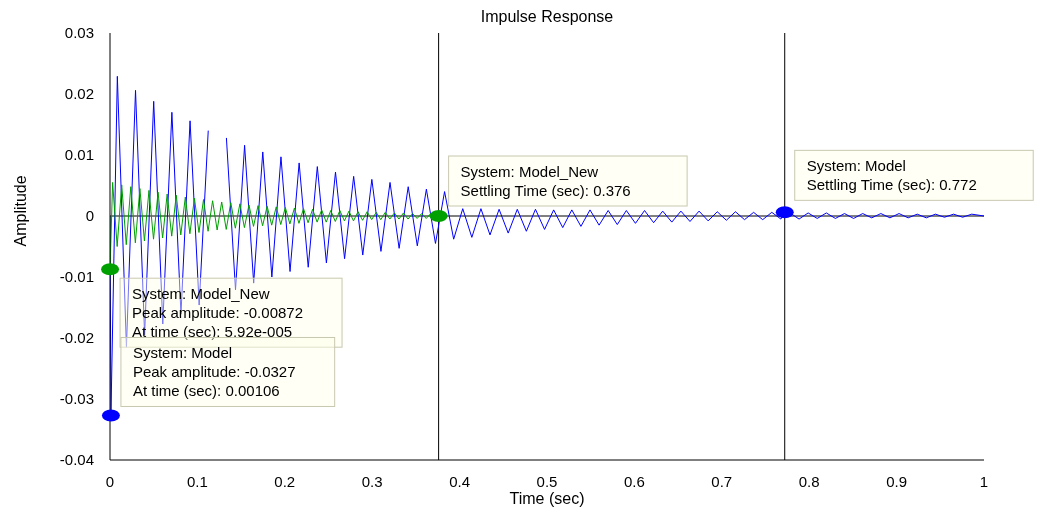 This screenshot has width=1058, height=520. I want to click on y-axis-title: Amplitude, so click(20, 211).